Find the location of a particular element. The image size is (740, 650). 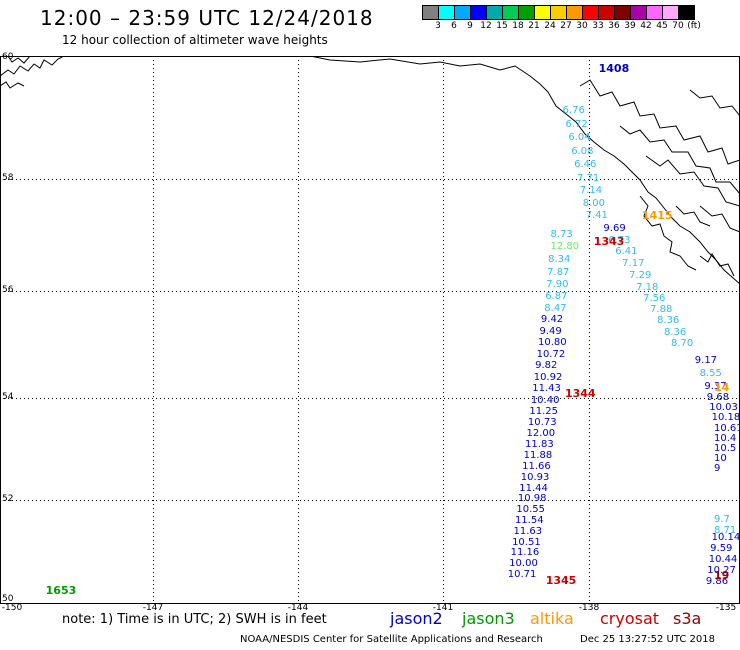

wave-height-value: 8.55 is located at coordinates (710, 373).